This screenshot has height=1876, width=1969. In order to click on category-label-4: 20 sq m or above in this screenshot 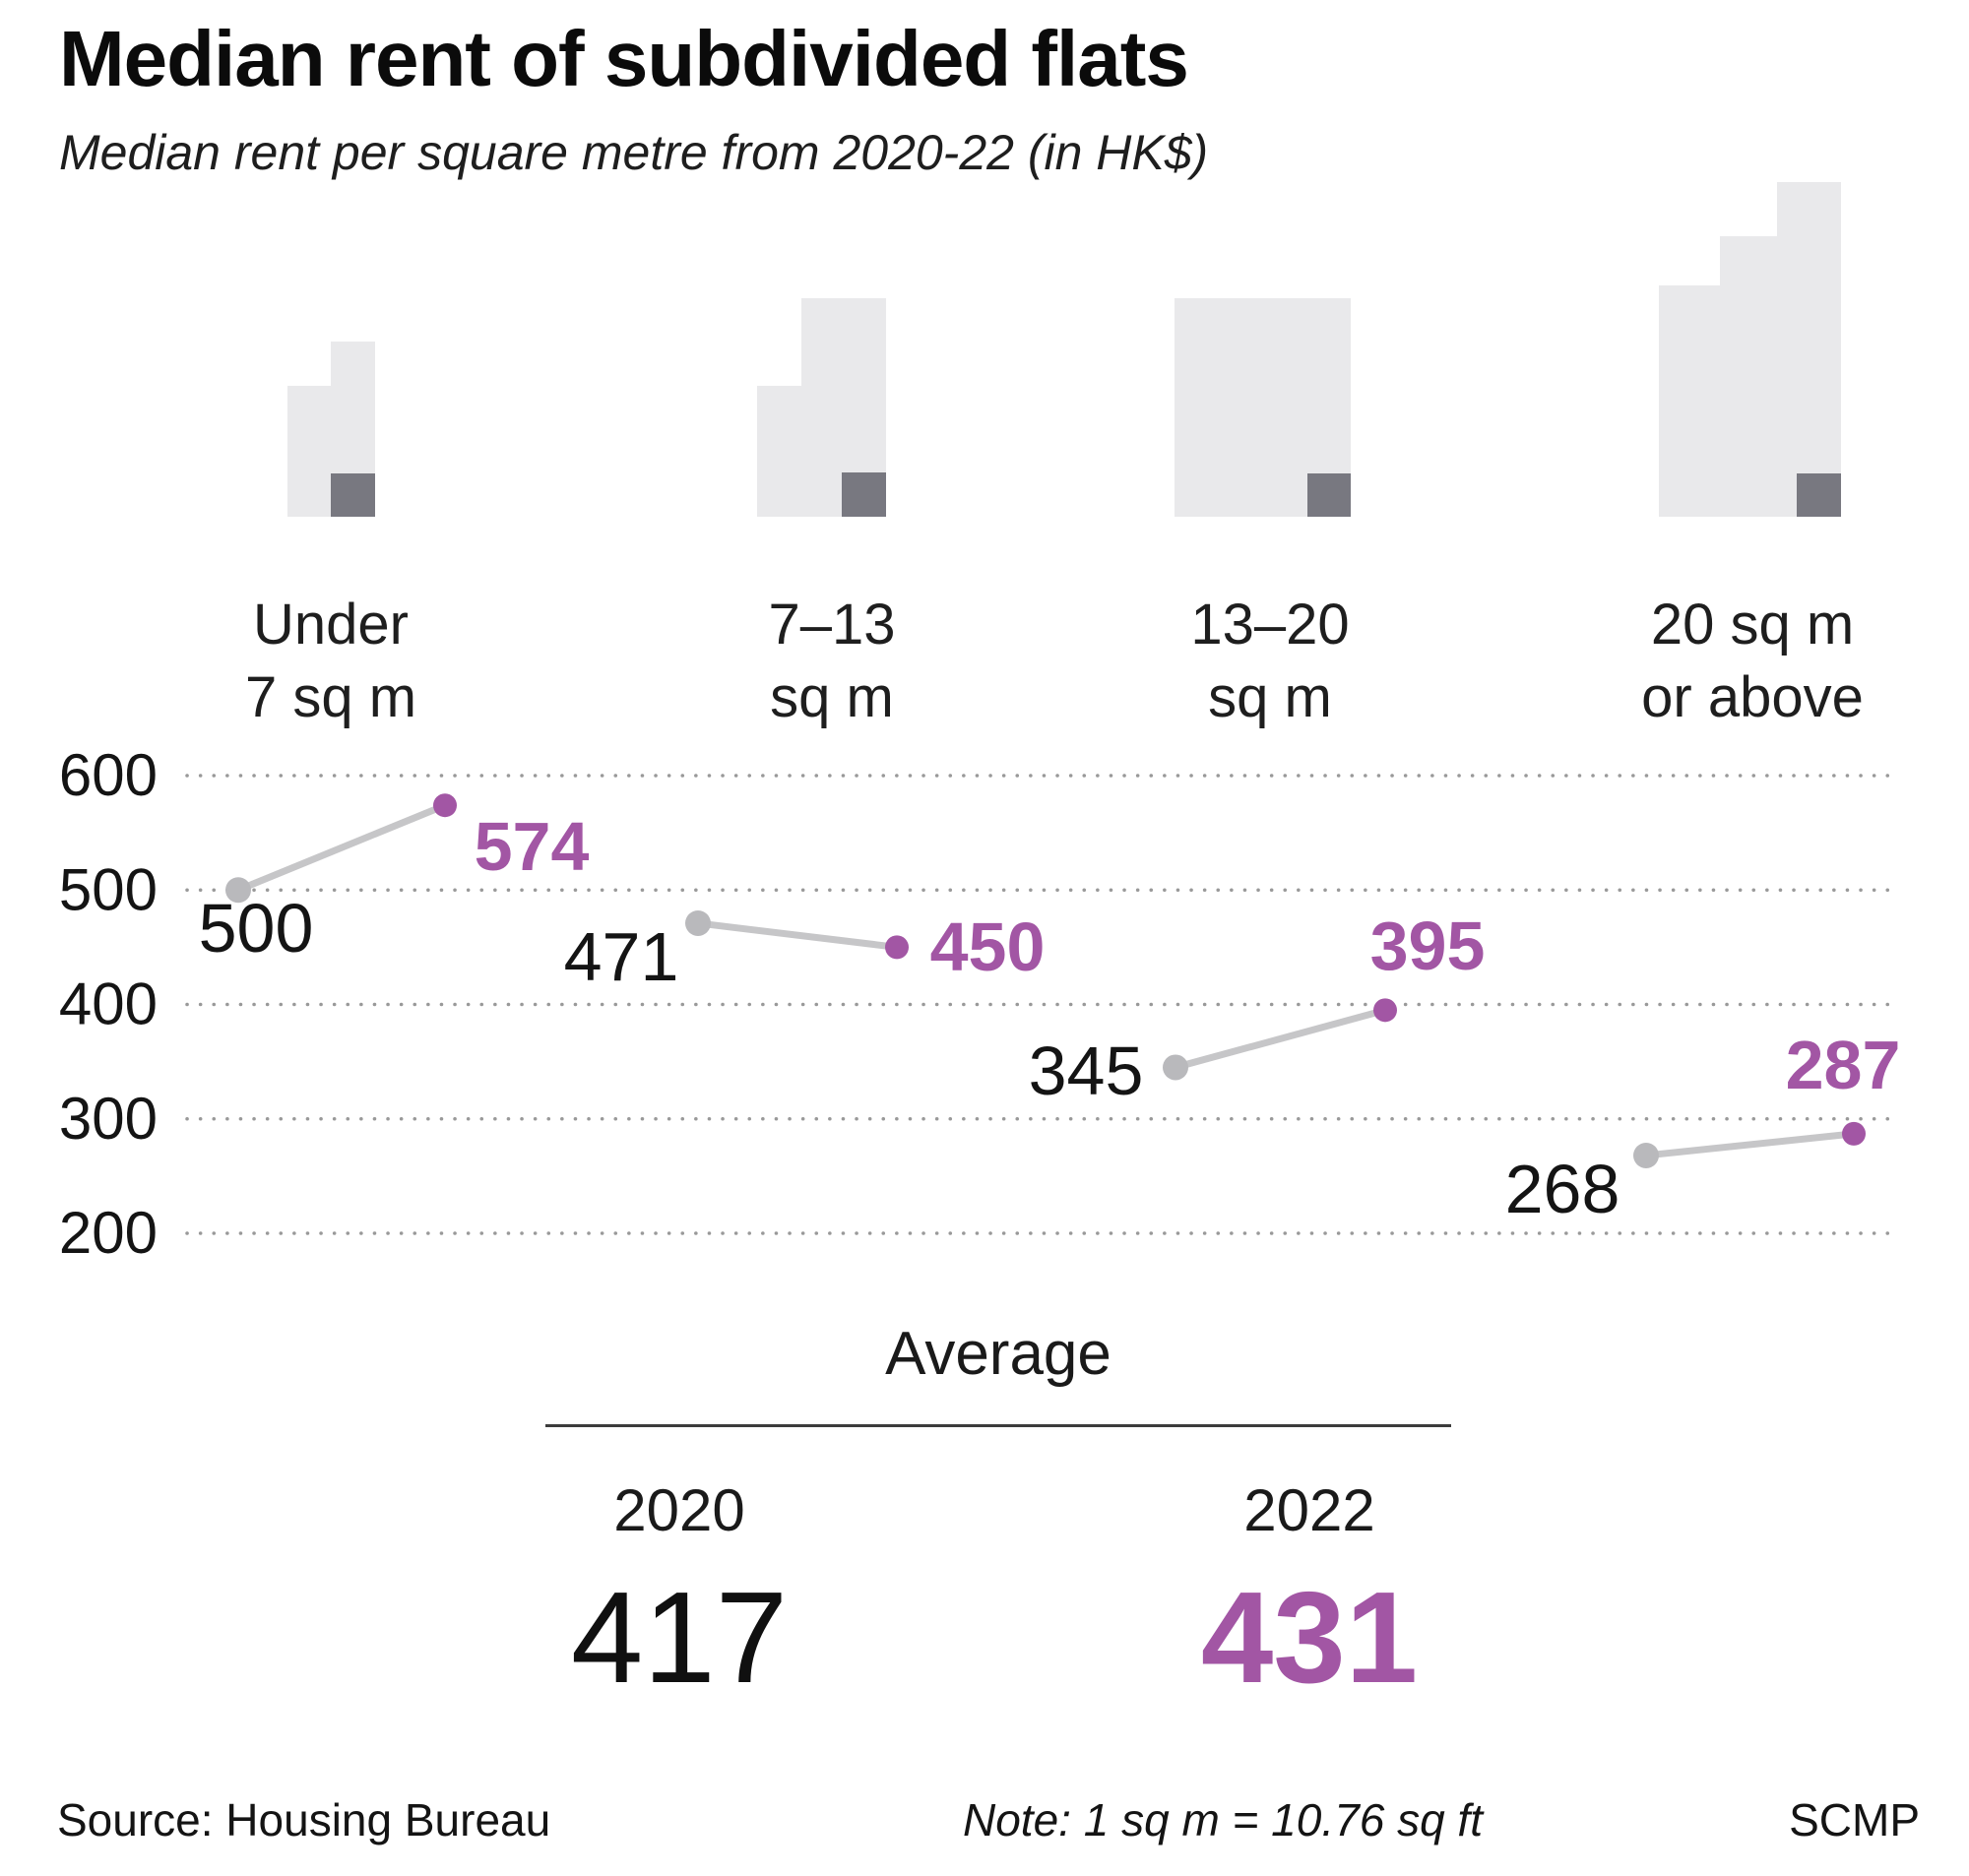, I will do `click(1752, 661)`.